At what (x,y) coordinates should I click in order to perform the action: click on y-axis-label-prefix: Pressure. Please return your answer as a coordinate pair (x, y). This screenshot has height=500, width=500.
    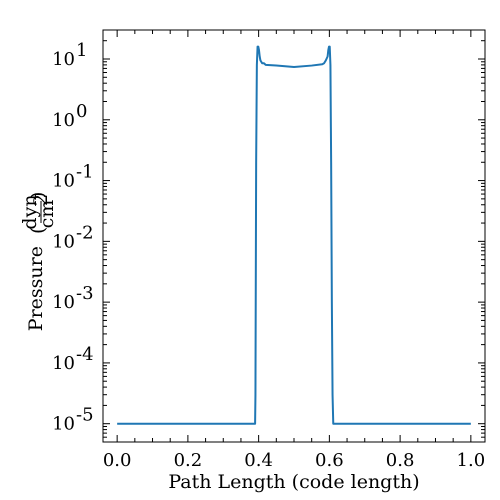
    Looking at the image, I should click on (36, 288).